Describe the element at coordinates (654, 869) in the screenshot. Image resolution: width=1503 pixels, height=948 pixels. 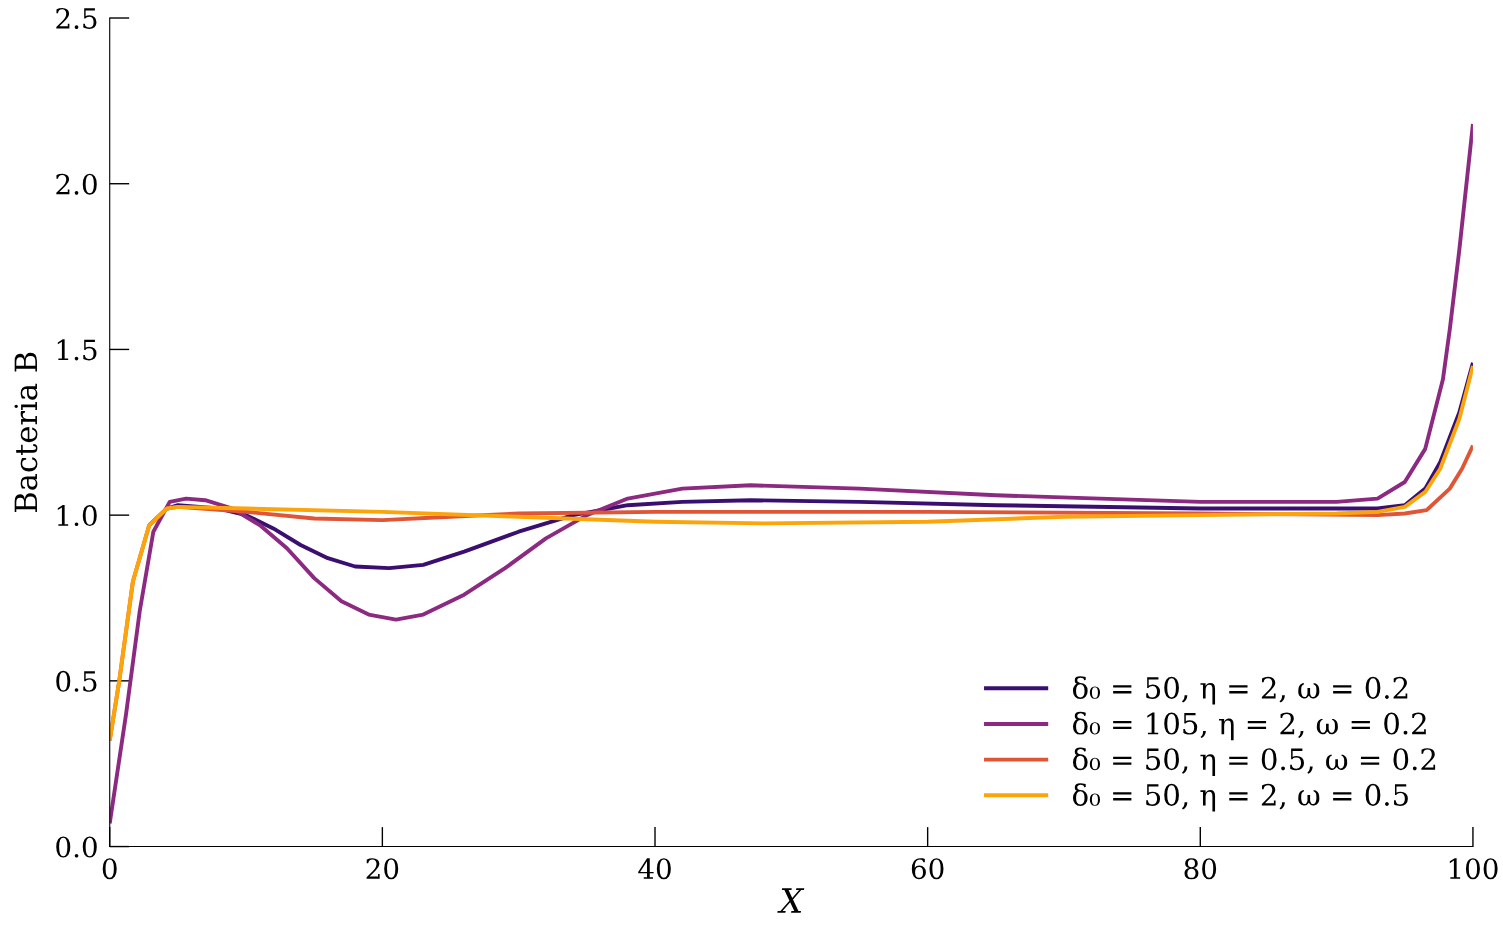
I see `x-tick-label: 40` at that location.